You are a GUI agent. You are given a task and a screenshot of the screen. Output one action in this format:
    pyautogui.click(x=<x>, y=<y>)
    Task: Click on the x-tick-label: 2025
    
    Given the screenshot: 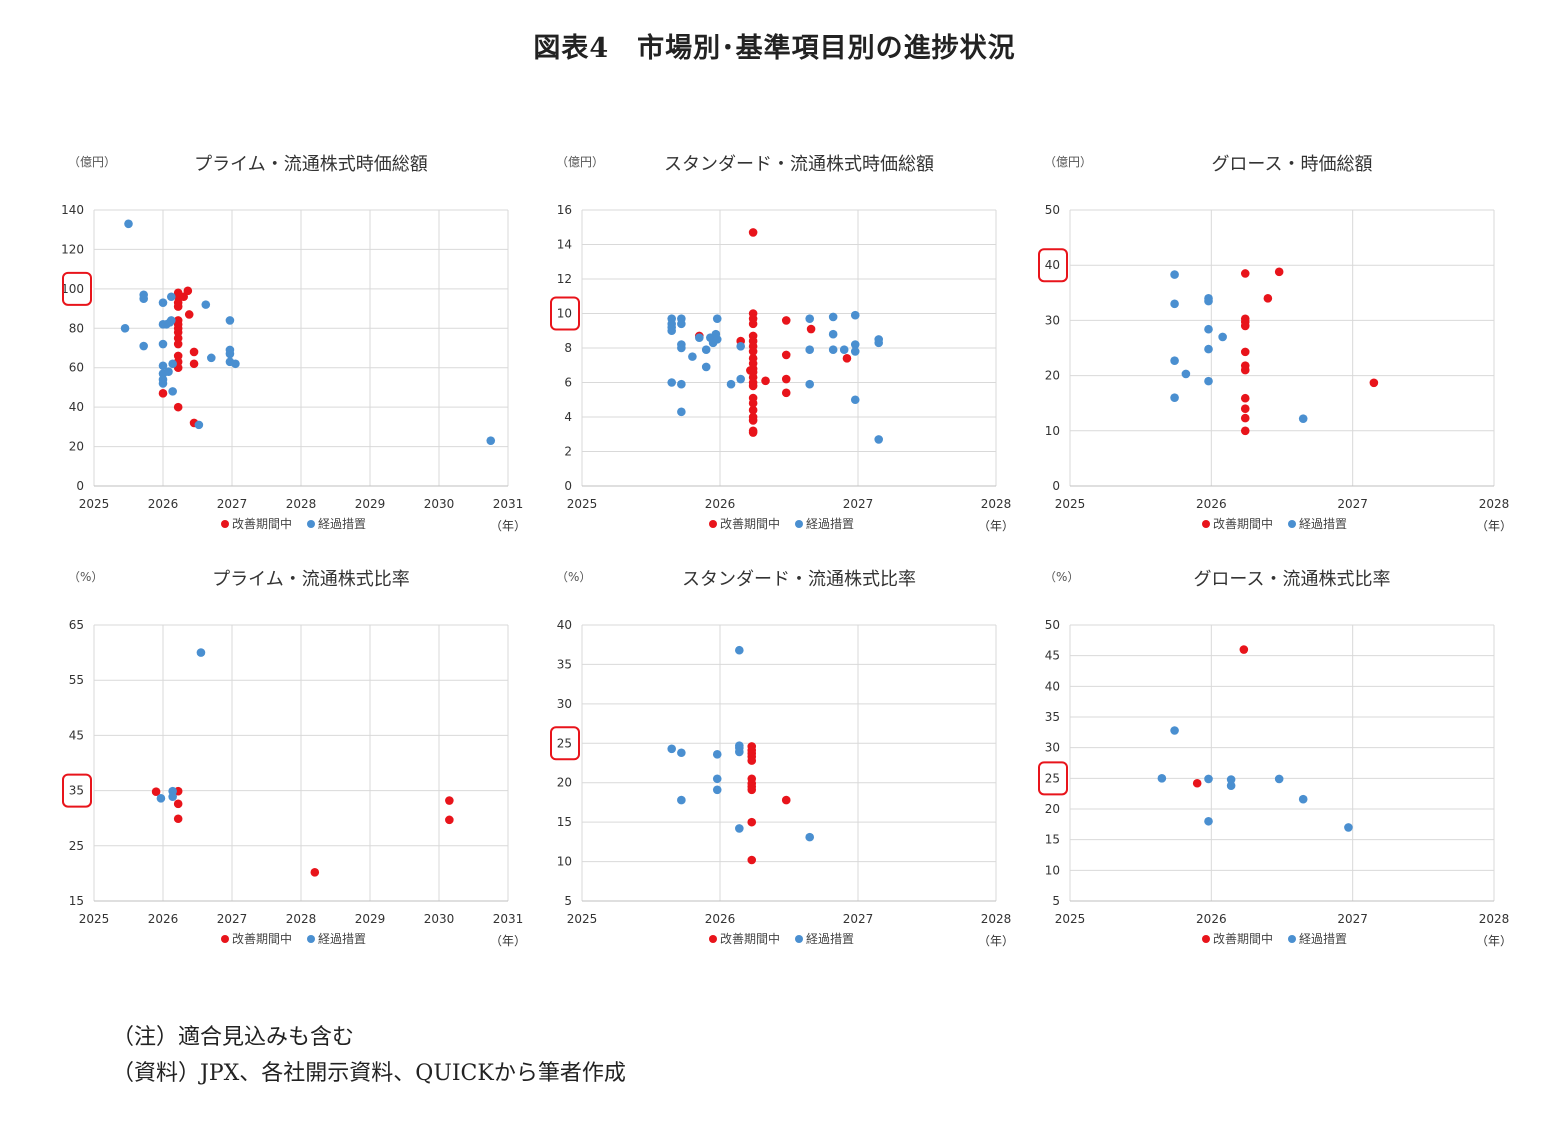 What is the action you would take?
    pyautogui.click(x=582, y=504)
    